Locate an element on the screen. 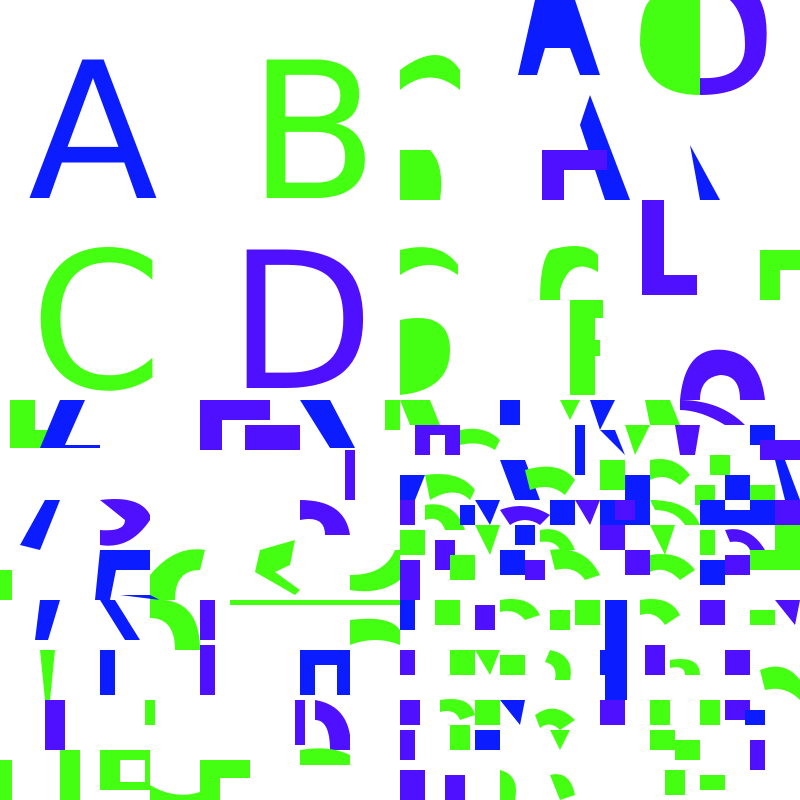  letter-c: C is located at coordinates (96, 322).